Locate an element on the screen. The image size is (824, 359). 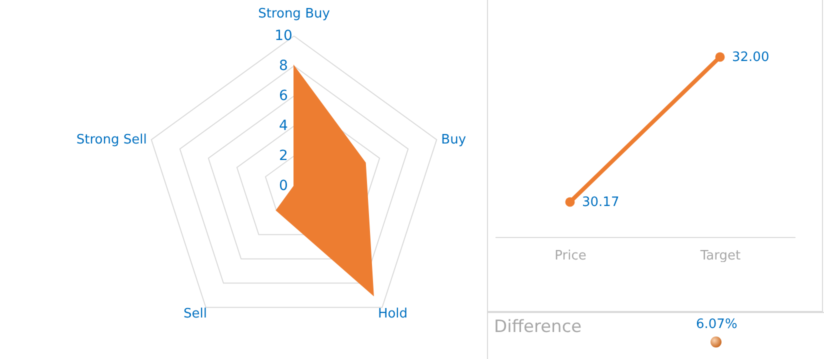
text: Difference is located at coordinates (538, 327).